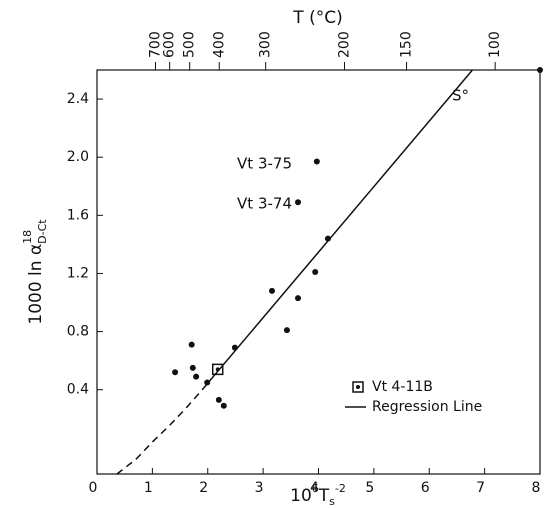 The height and width of the screenshot is (508, 548). What do you see at coordinates (495, 44) in the screenshot?
I see `x2-tick-label: 100` at bounding box center [495, 44].